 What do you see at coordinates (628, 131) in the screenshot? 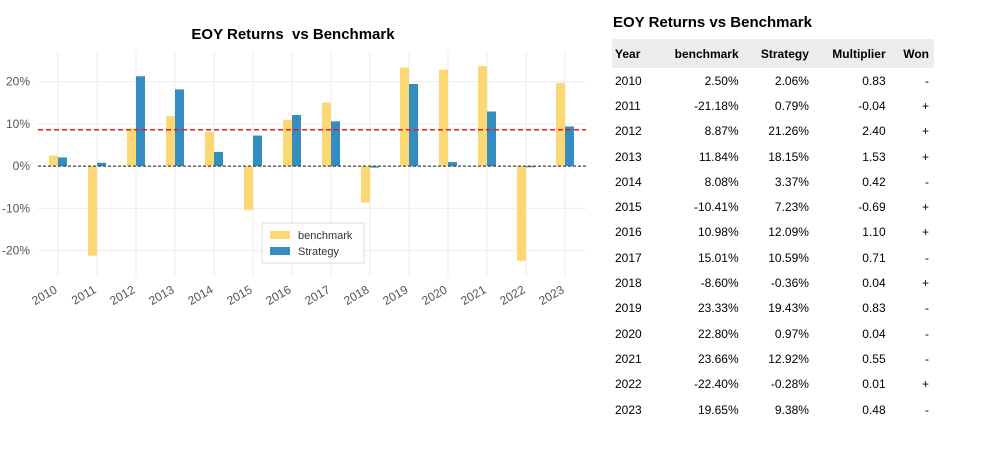
I see `table-cell-year: 2012` at bounding box center [628, 131].